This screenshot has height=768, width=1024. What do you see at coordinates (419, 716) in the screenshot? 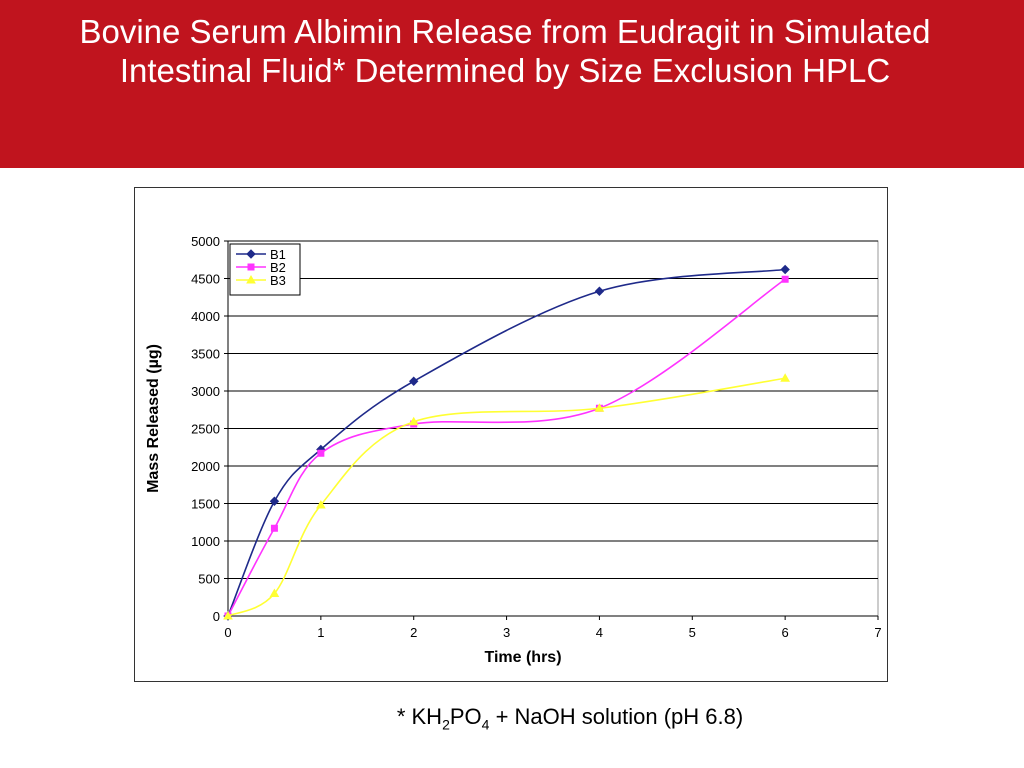
I see `footnote-text: * KH` at bounding box center [419, 716].